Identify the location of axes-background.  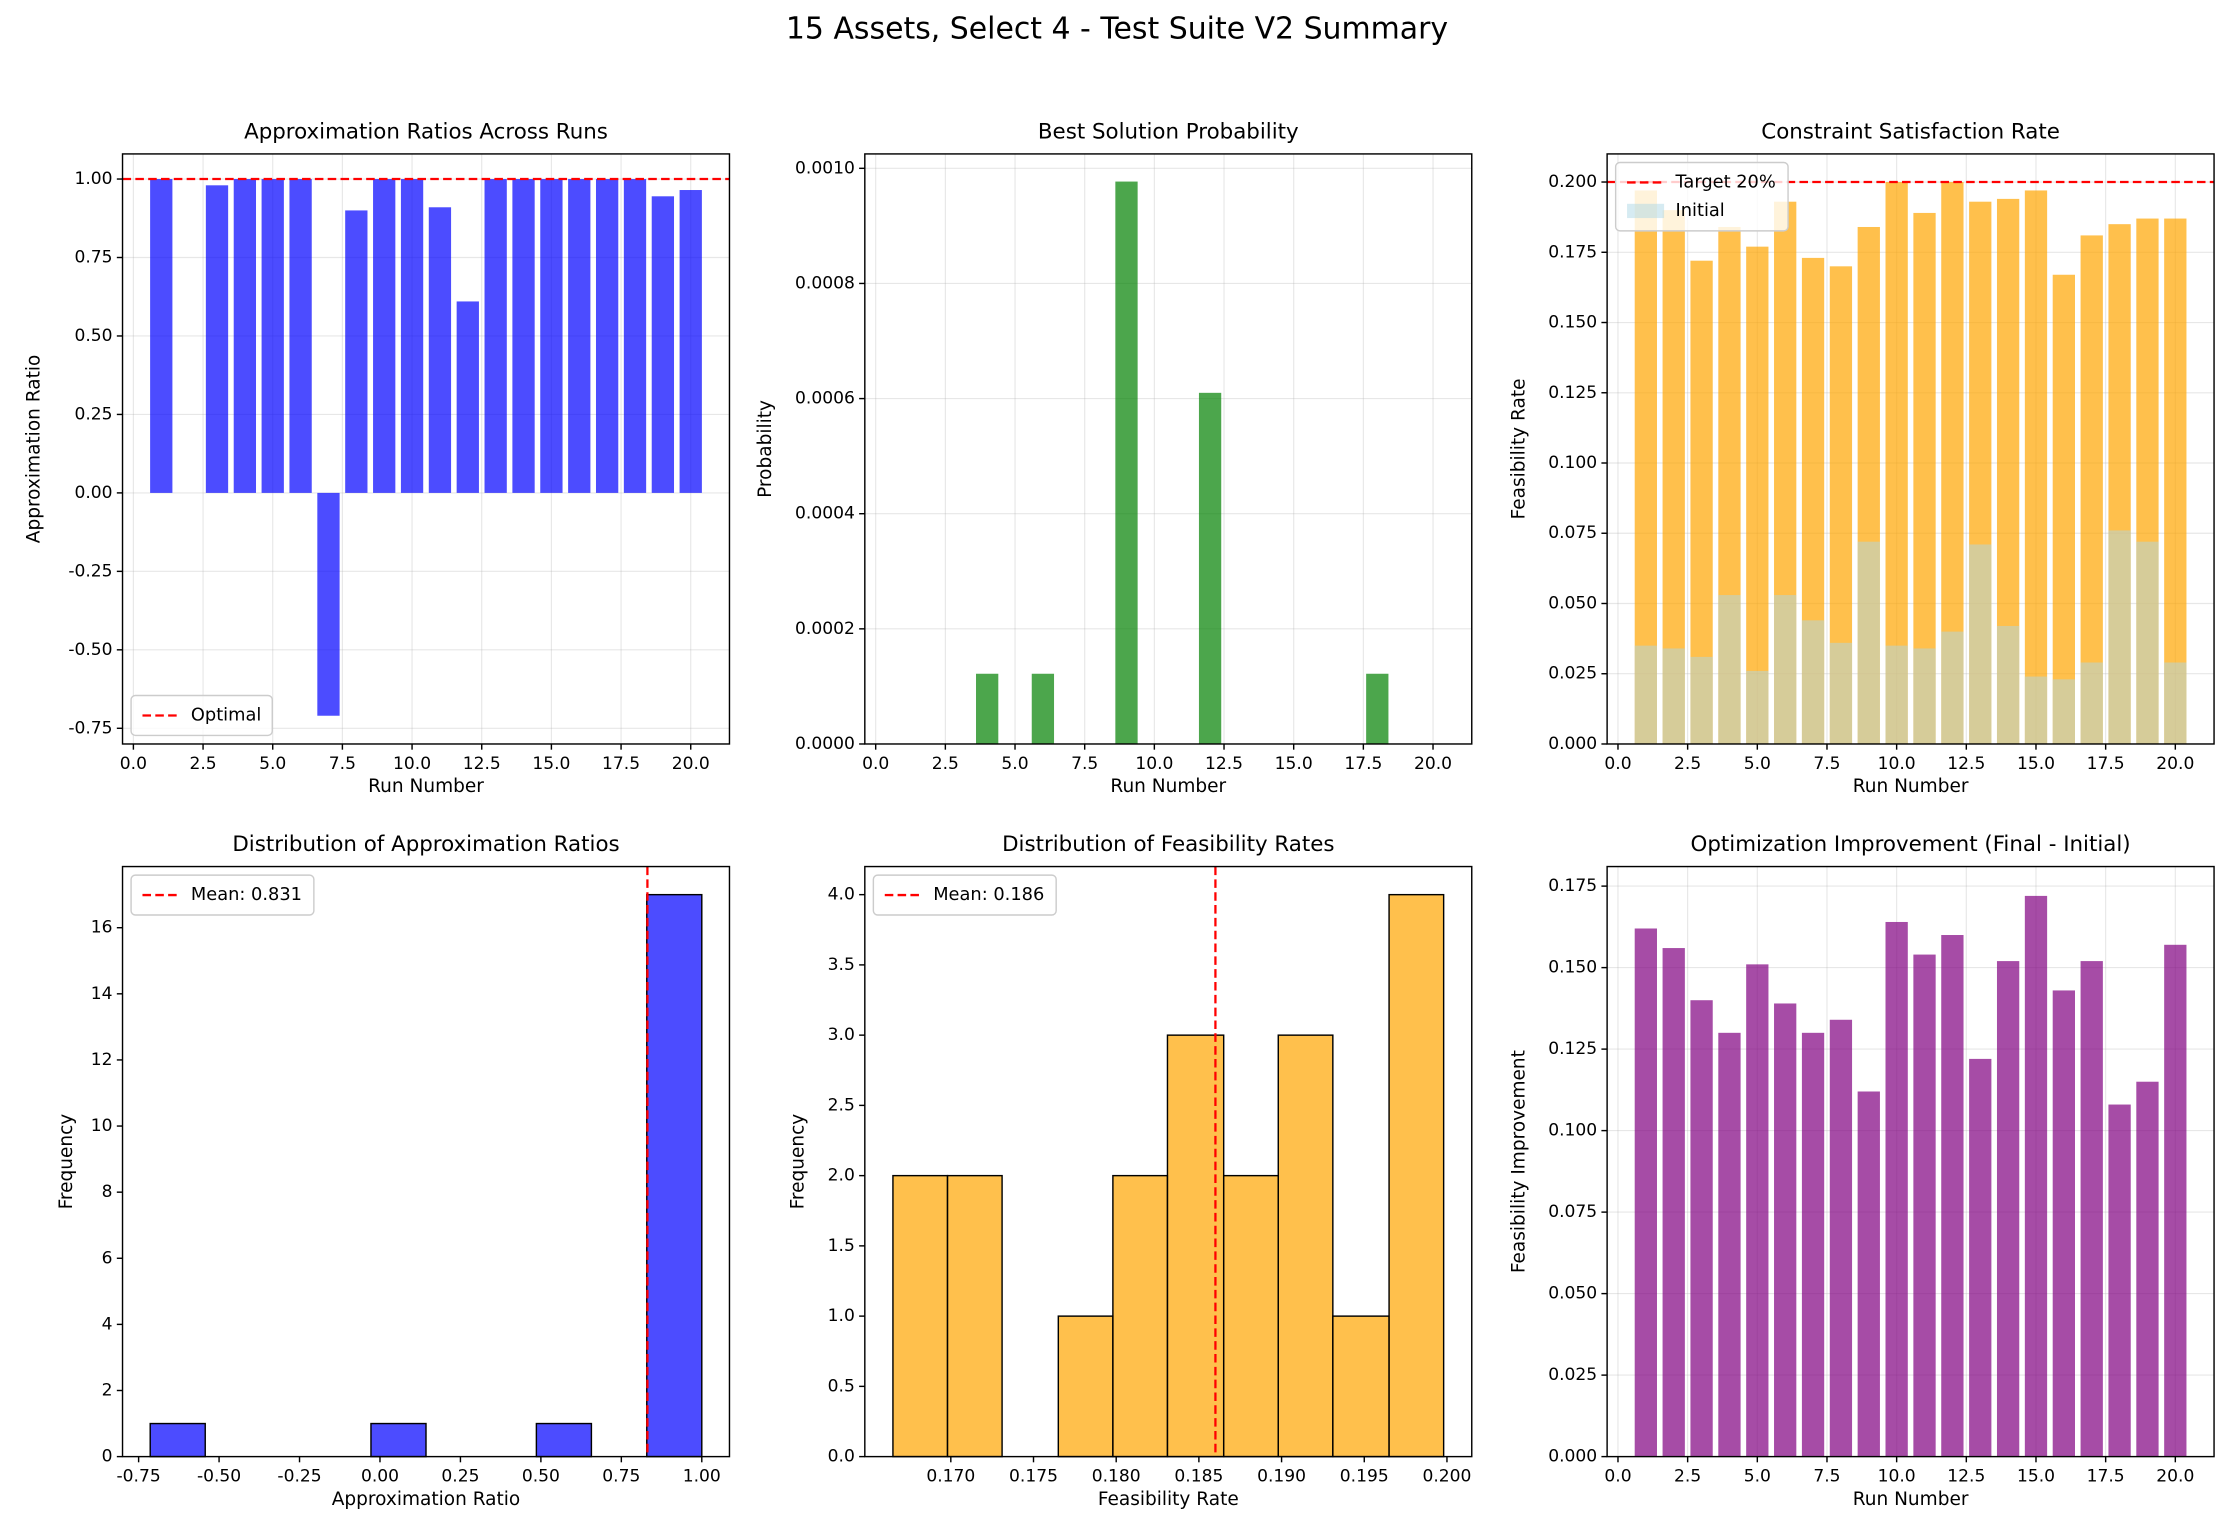
(1168, 448).